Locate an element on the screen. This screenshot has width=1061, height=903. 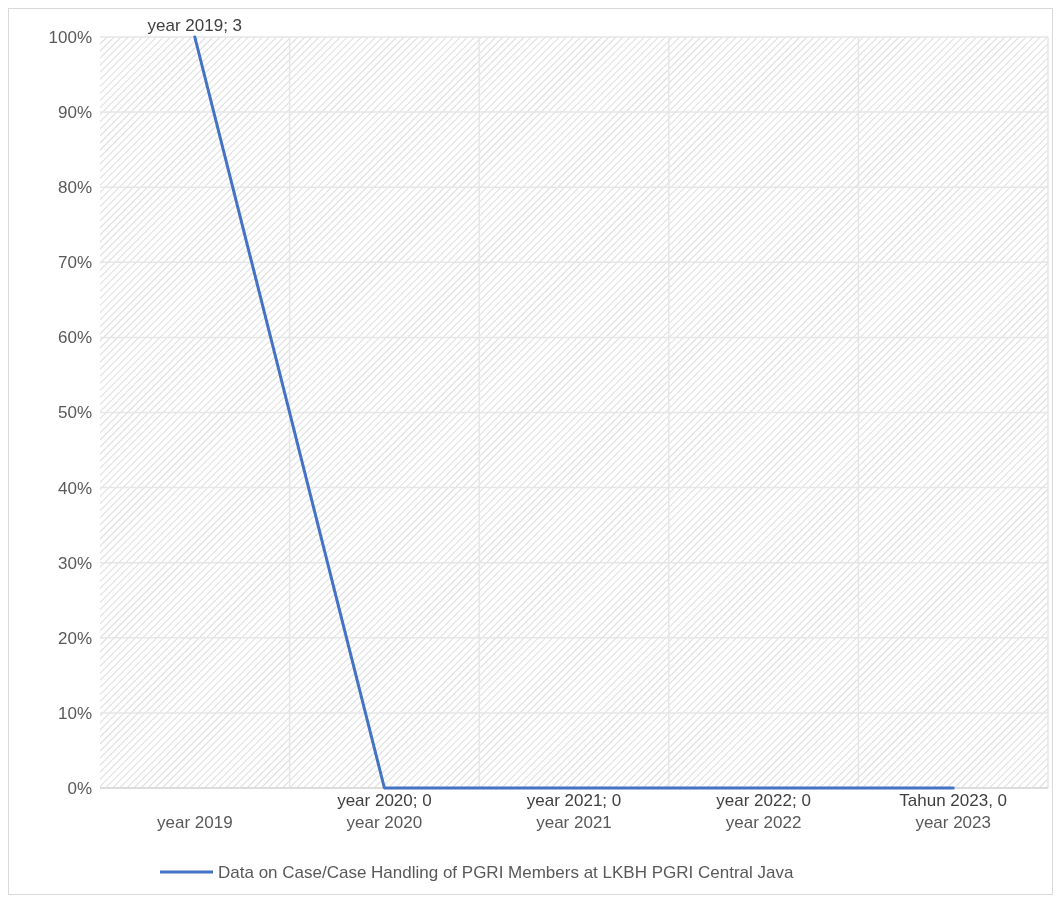
y-tick-label: 90% is located at coordinates (74, 113).